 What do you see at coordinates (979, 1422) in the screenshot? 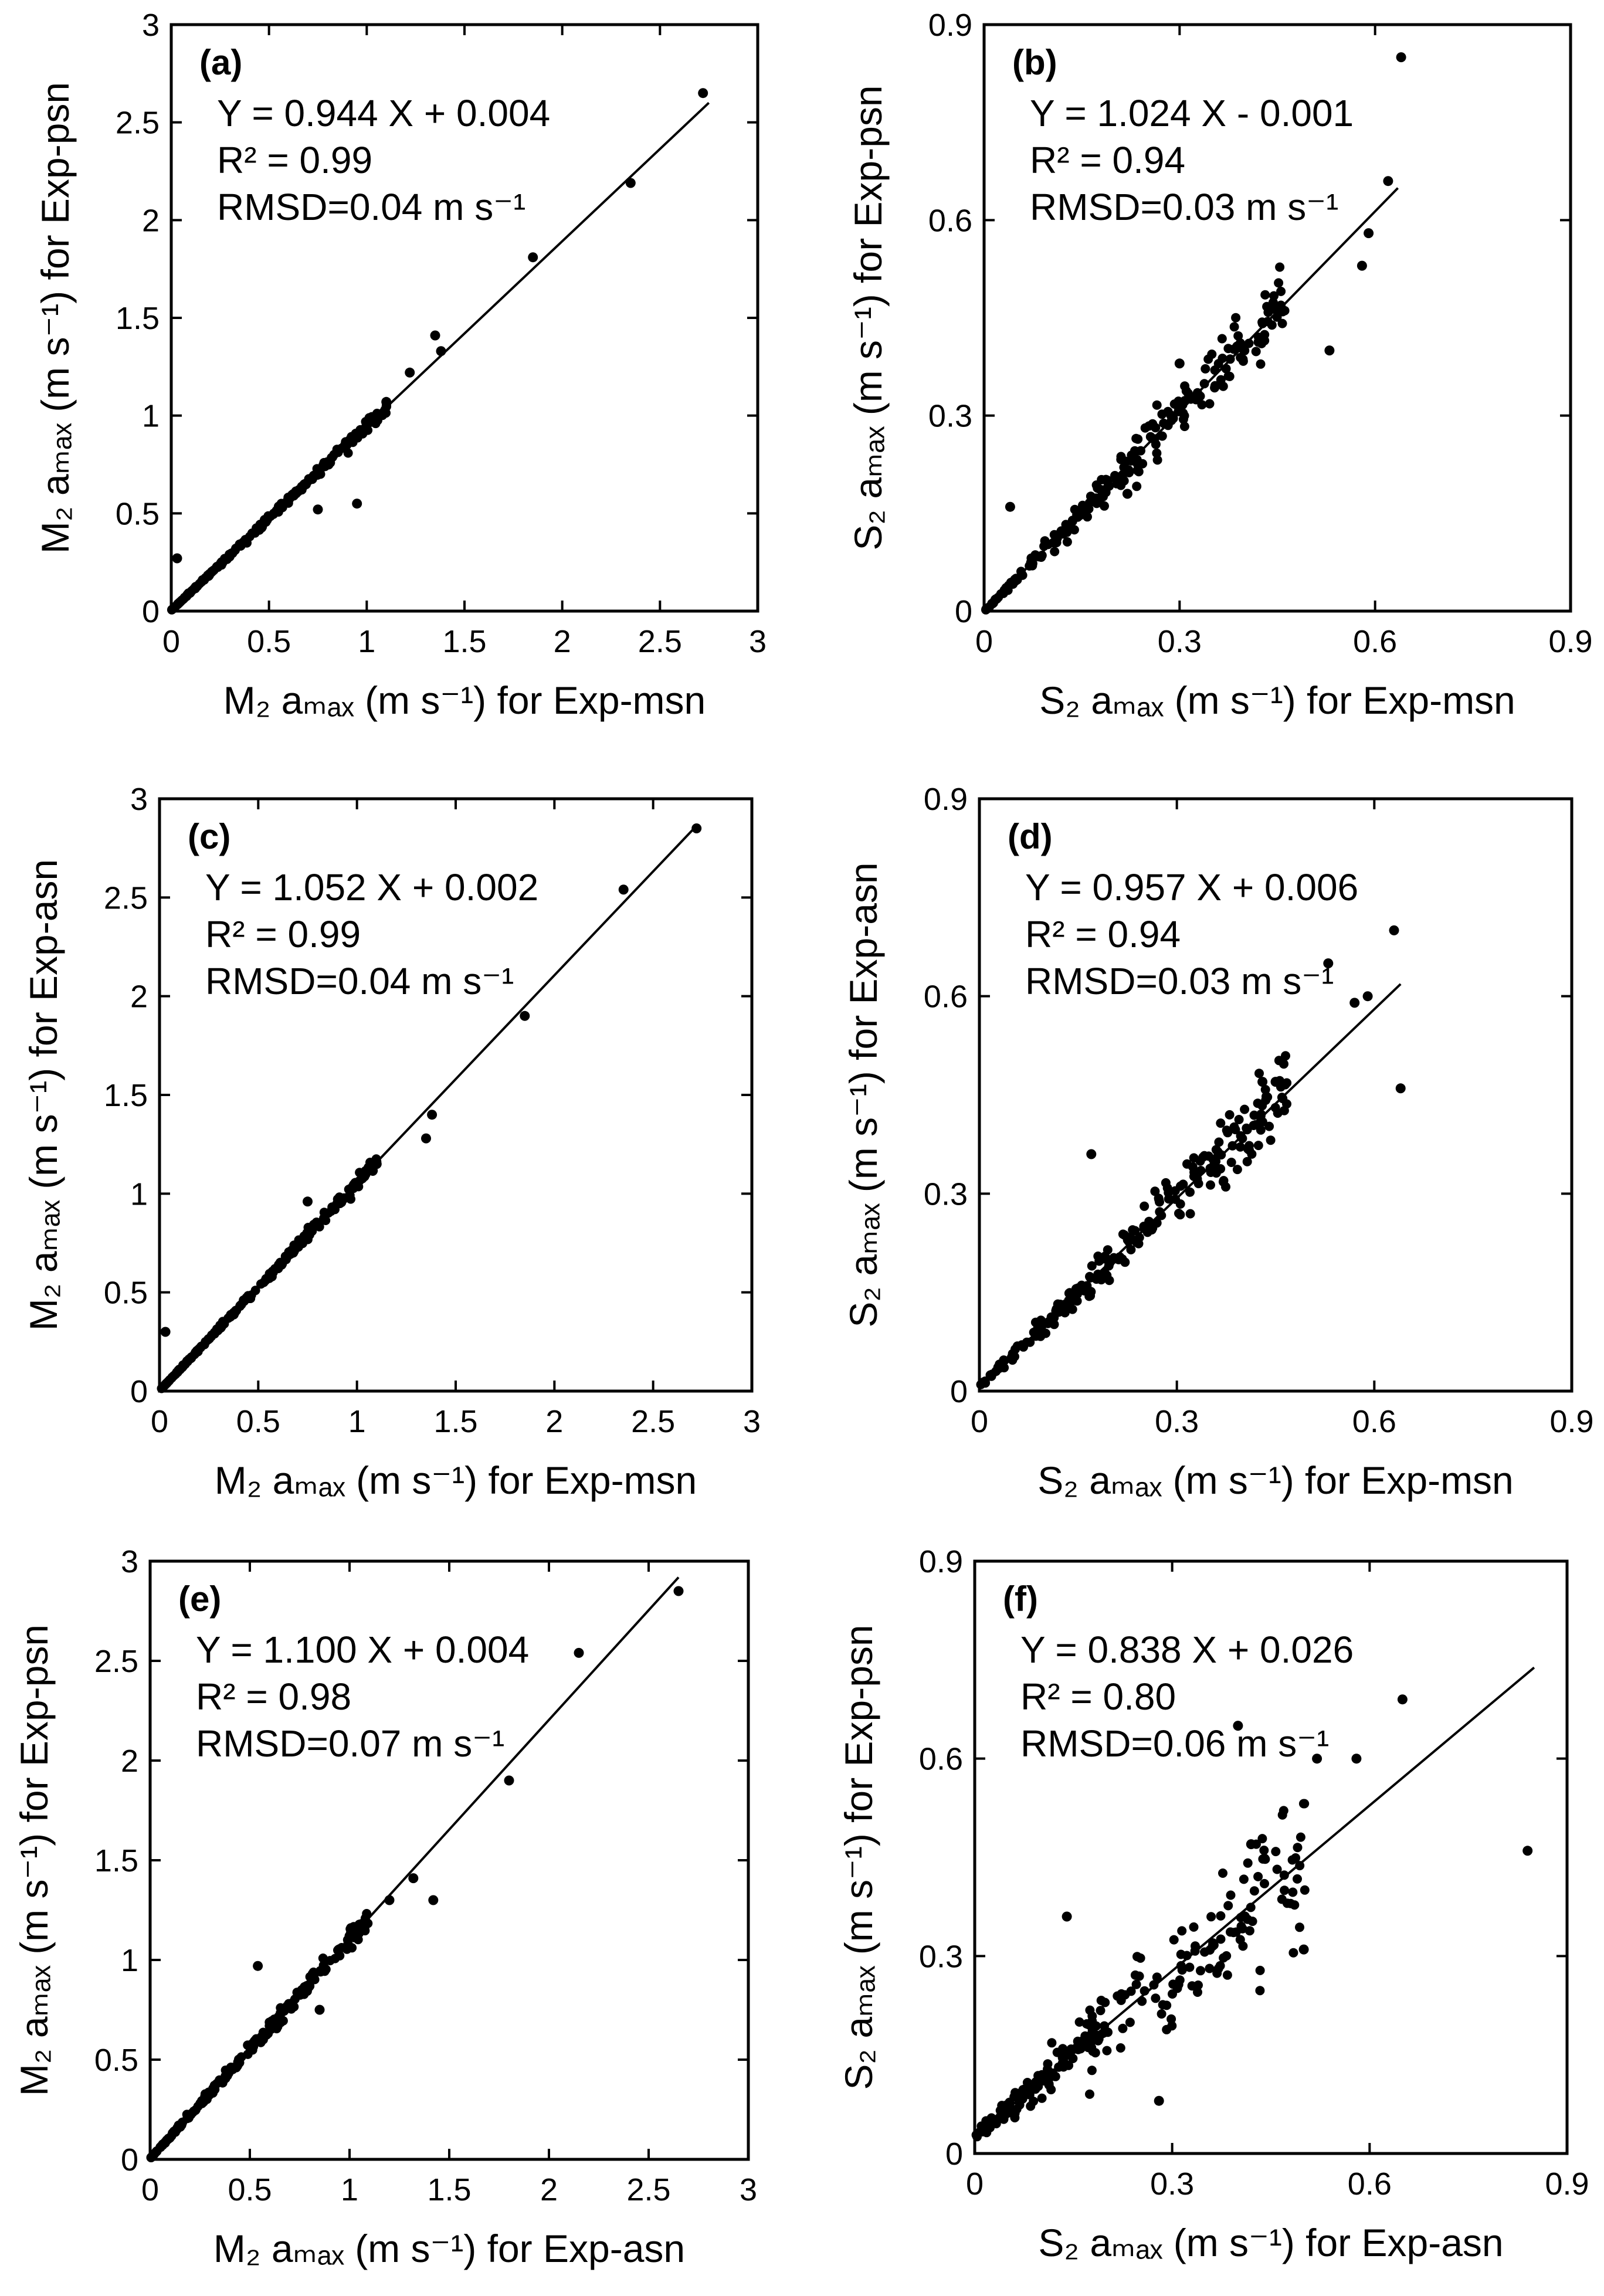
I see `x-tick-label: 0` at bounding box center [979, 1422].